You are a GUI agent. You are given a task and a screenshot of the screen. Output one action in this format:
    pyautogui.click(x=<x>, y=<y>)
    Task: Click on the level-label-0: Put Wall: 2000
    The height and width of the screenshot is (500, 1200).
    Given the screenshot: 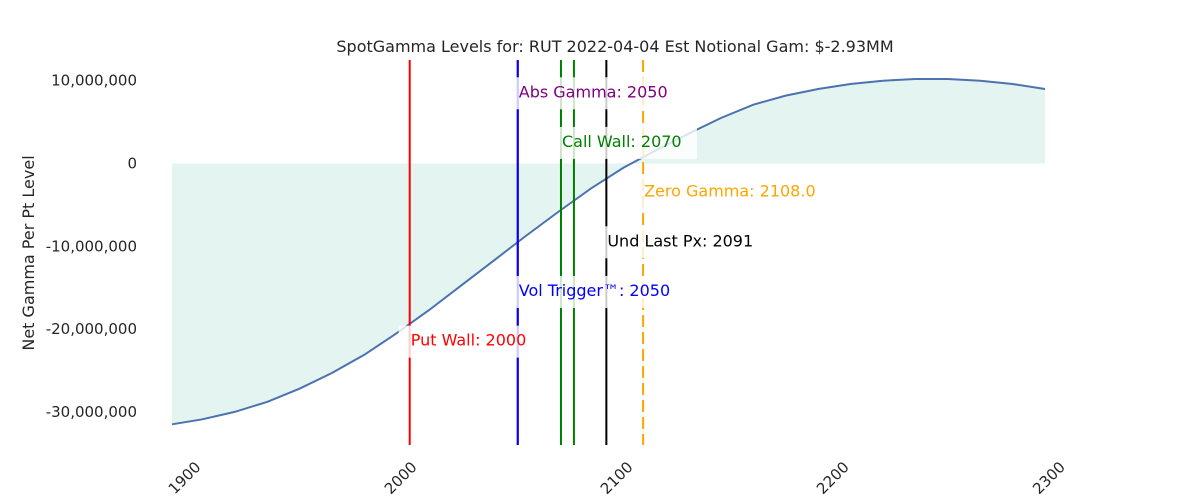 What is the action you would take?
    pyautogui.click(x=469, y=340)
    